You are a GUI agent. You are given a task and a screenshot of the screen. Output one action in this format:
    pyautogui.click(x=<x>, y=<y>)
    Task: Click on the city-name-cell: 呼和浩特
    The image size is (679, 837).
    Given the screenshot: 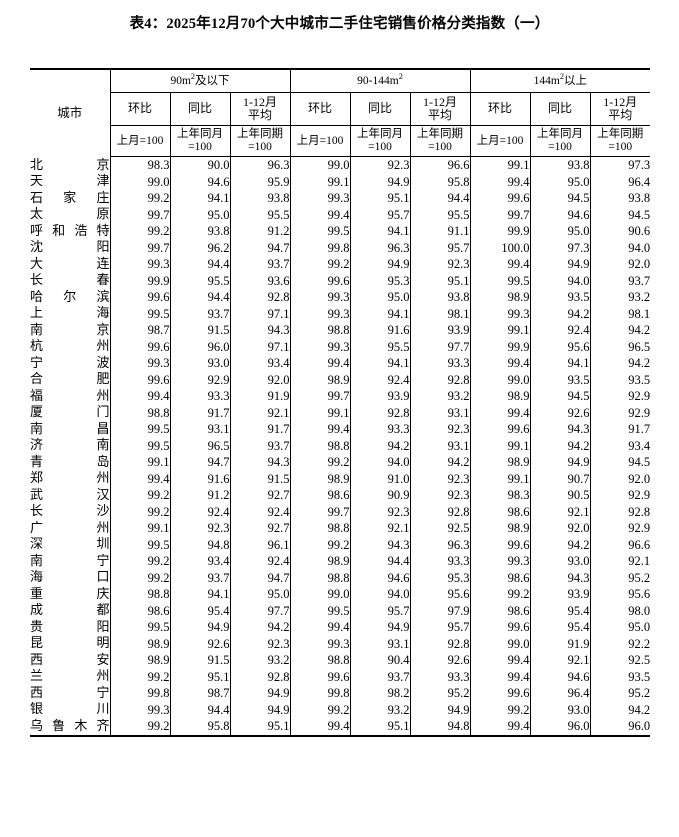 What is the action you would take?
    pyautogui.click(x=70, y=231)
    